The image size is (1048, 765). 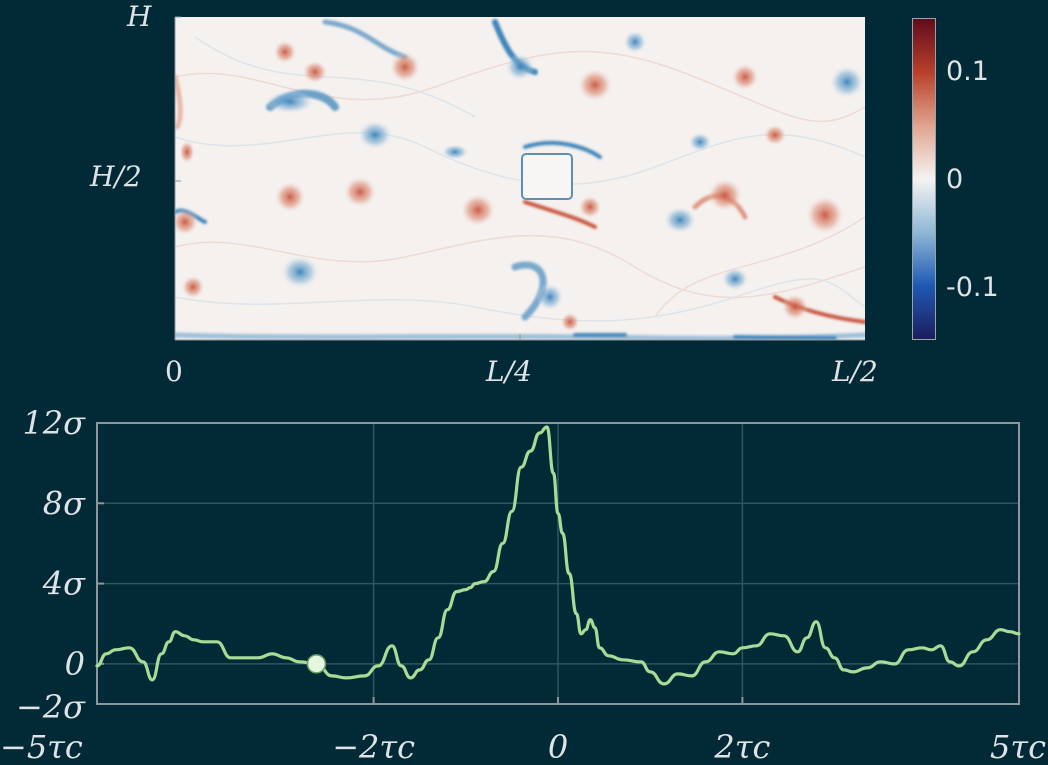 What do you see at coordinates (51, 707) in the screenshot?
I see `y-tick-label: −2σ` at bounding box center [51, 707].